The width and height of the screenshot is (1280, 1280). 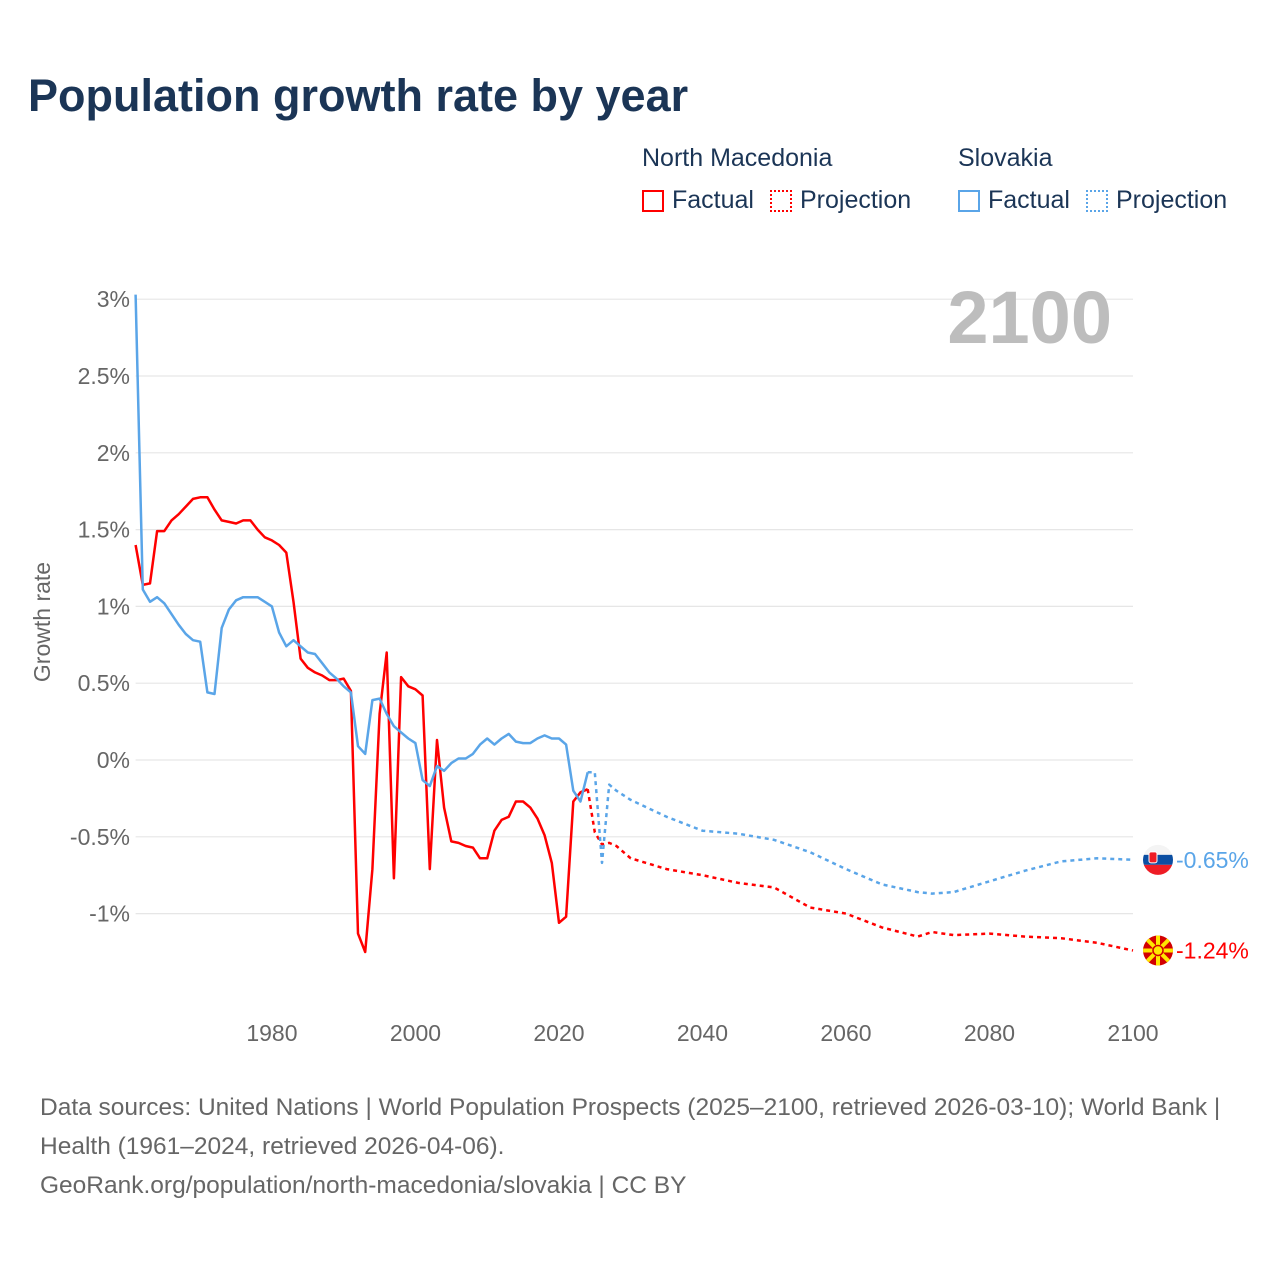 What do you see at coordinates (1212, 950) in the screenshot?
I see `end-value-label: -1.24%` at bounding box center [1212, 950].